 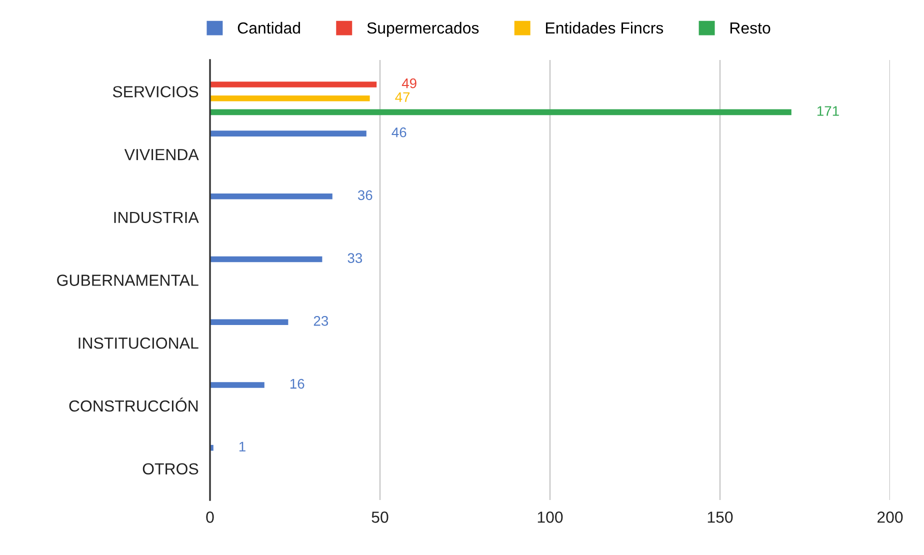 I want to click on y-tick-label: CONSTRUCCIÓN, so click(x=133, y=405).